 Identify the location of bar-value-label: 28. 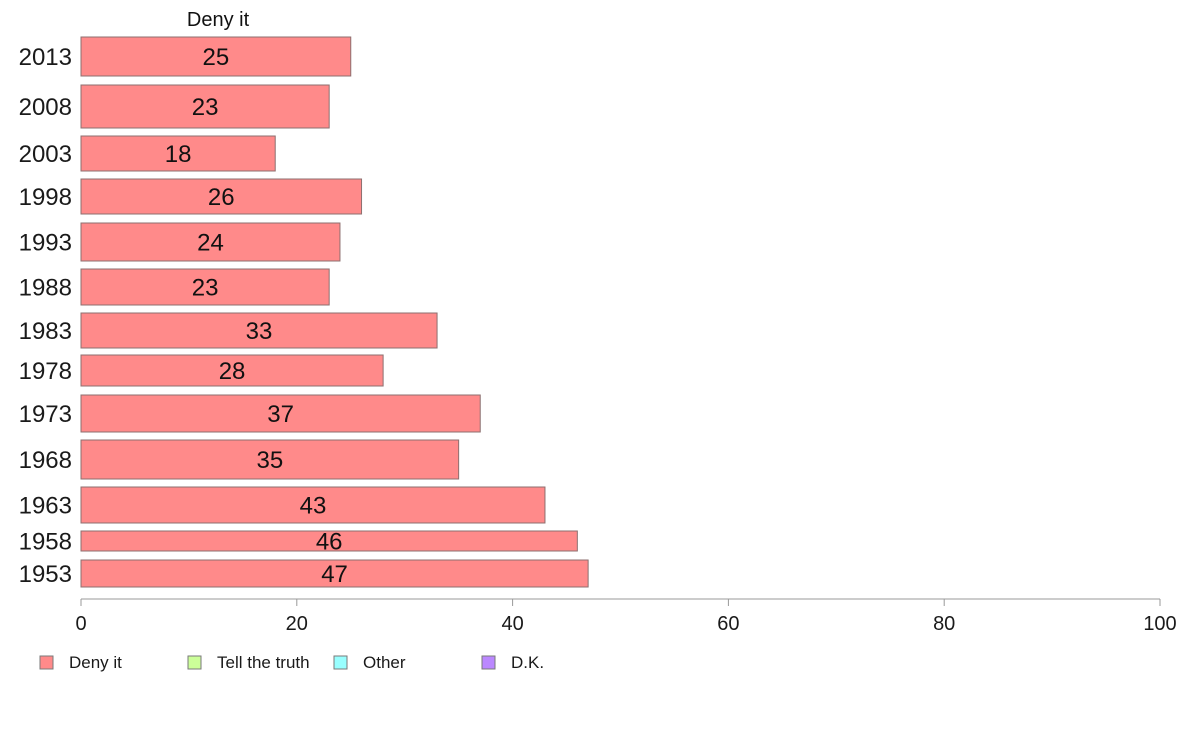
(232, 371).